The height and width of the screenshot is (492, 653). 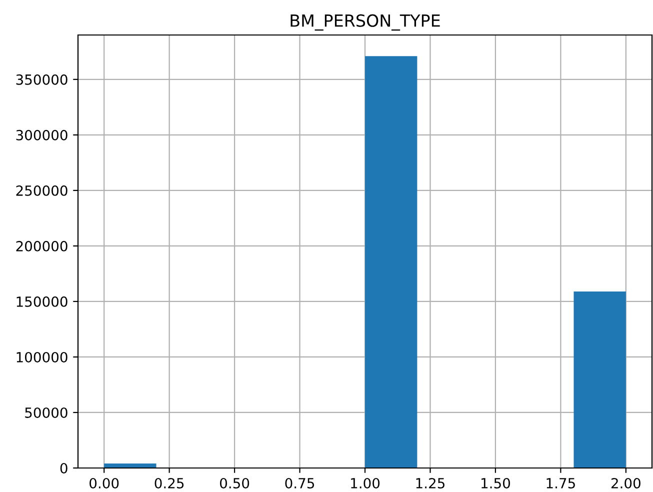 What do you see at coordinates (299, 483) in the screenshot?
I see `x-tick-label: 0.75` at bounding box center [299, 483].